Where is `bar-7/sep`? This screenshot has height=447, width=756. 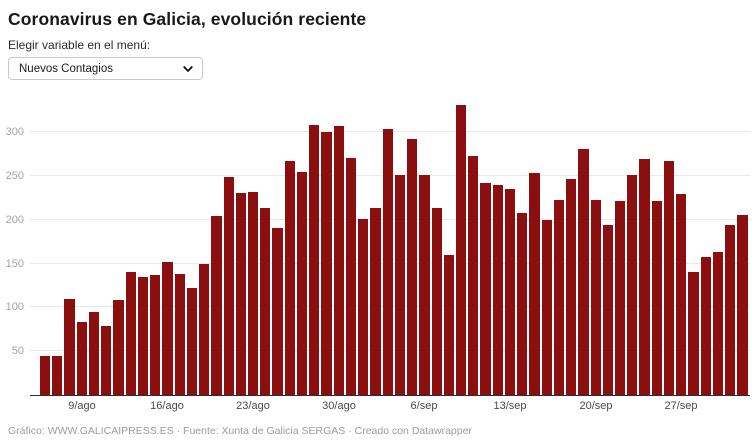
bar-7/sep is located at coordinates (436, 301).